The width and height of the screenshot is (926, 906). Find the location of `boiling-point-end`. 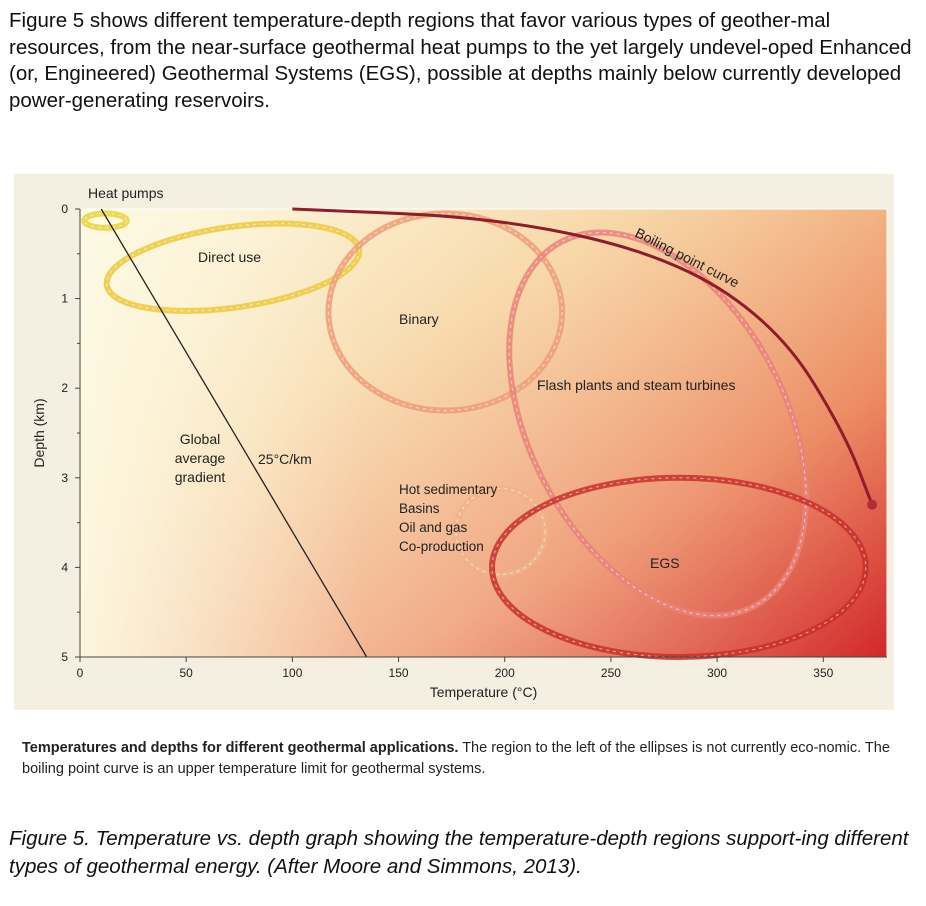

boiling-point-end is located at coordinates (872, 504).